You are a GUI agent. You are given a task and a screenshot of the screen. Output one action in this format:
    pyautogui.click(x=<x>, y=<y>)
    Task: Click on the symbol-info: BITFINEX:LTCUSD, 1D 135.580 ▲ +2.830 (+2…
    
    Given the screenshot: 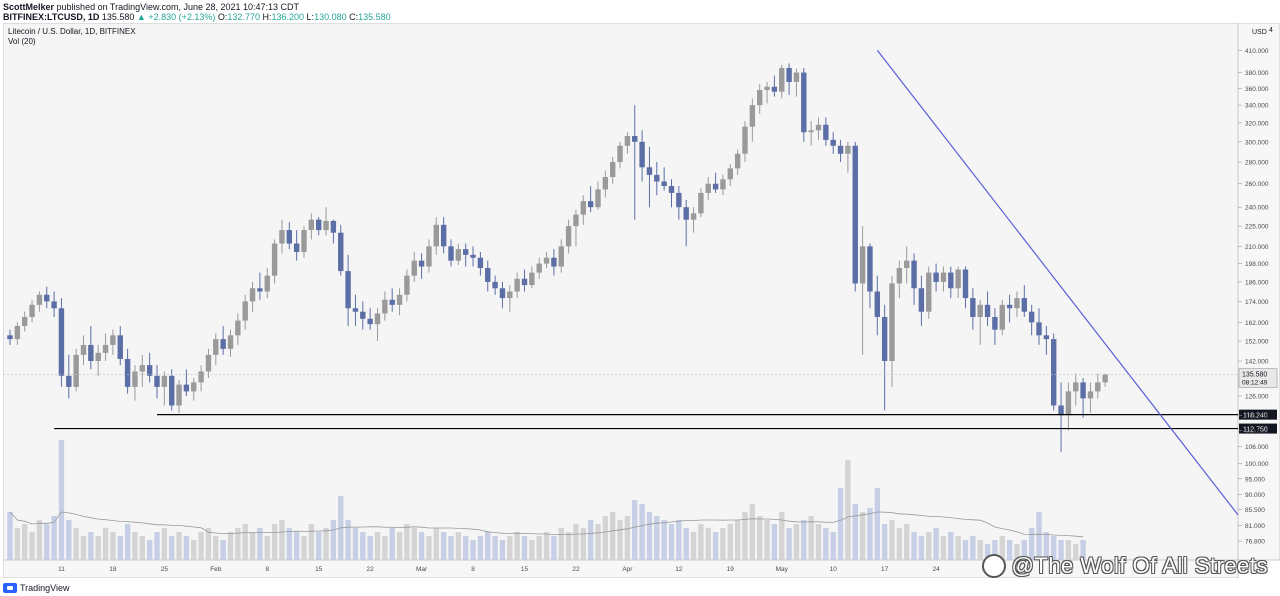 What is the action you would take?
    pyautogui.click(x=197, y=17)
    